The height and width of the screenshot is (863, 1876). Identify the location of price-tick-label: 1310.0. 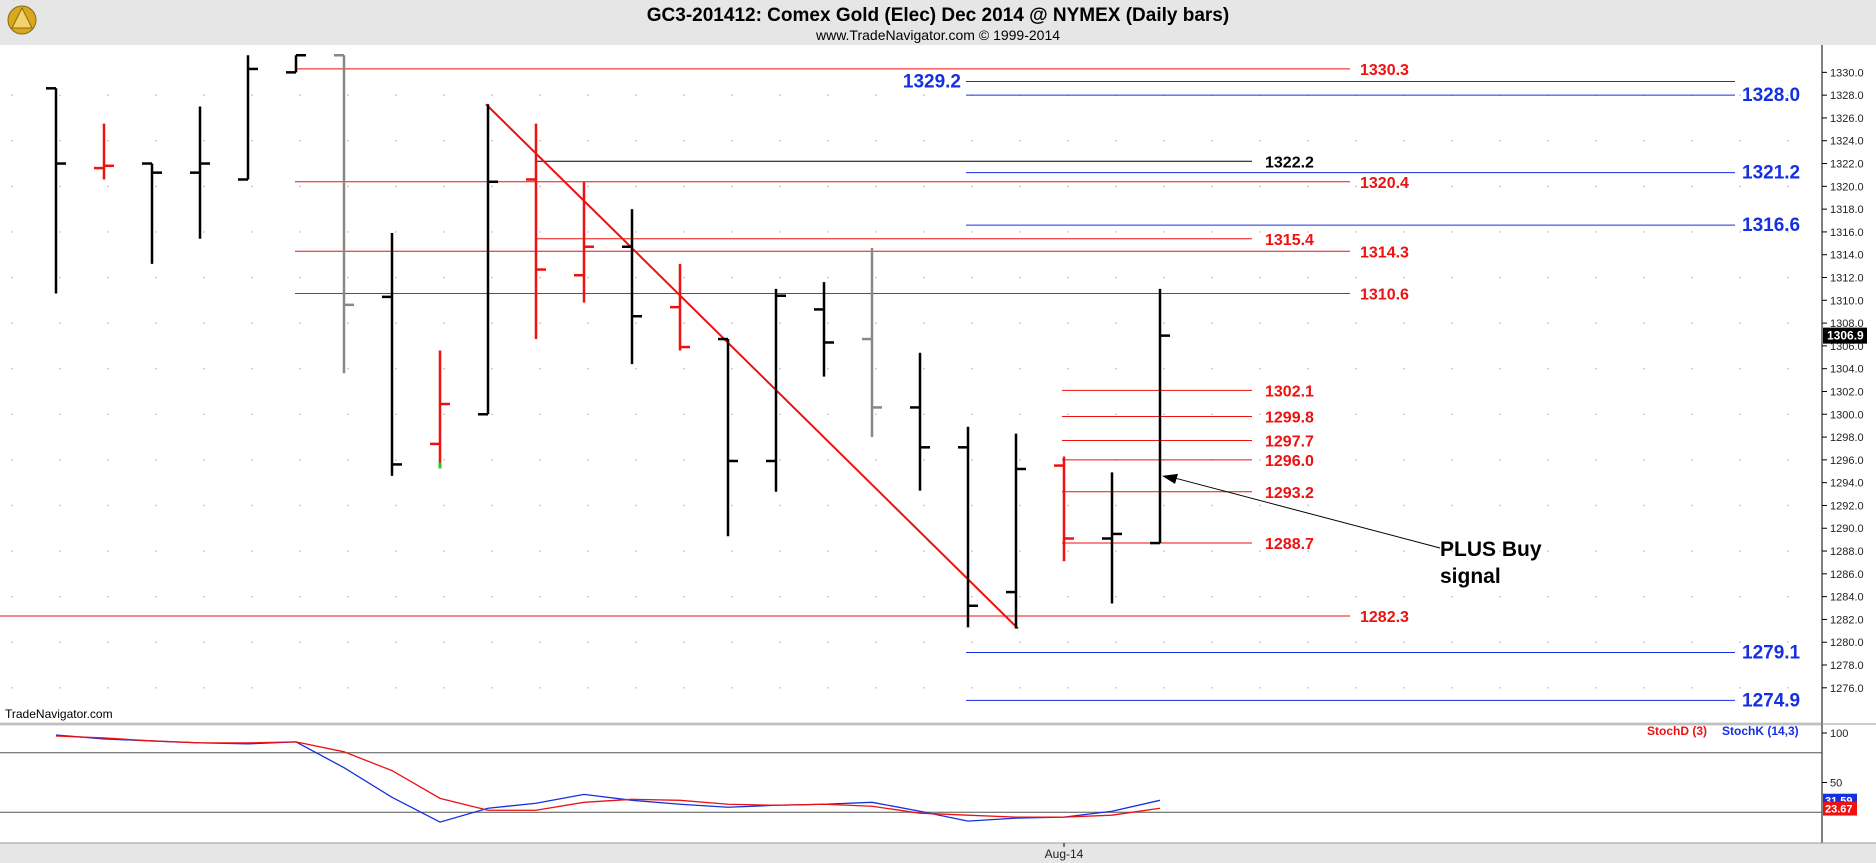
(1847, 301).